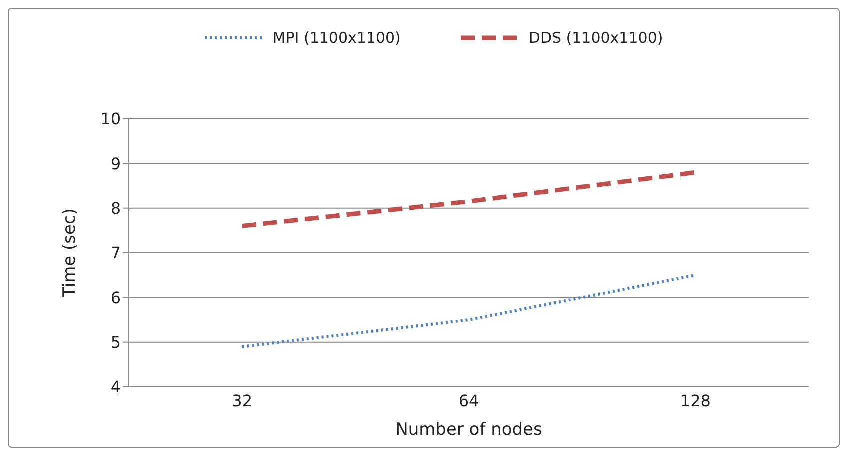 This screenshot has height=454, width=846. Describe the element at coordinates (336, 38) in the screenshot. I see `legend-label: MPI (1100x1100)` at that location.